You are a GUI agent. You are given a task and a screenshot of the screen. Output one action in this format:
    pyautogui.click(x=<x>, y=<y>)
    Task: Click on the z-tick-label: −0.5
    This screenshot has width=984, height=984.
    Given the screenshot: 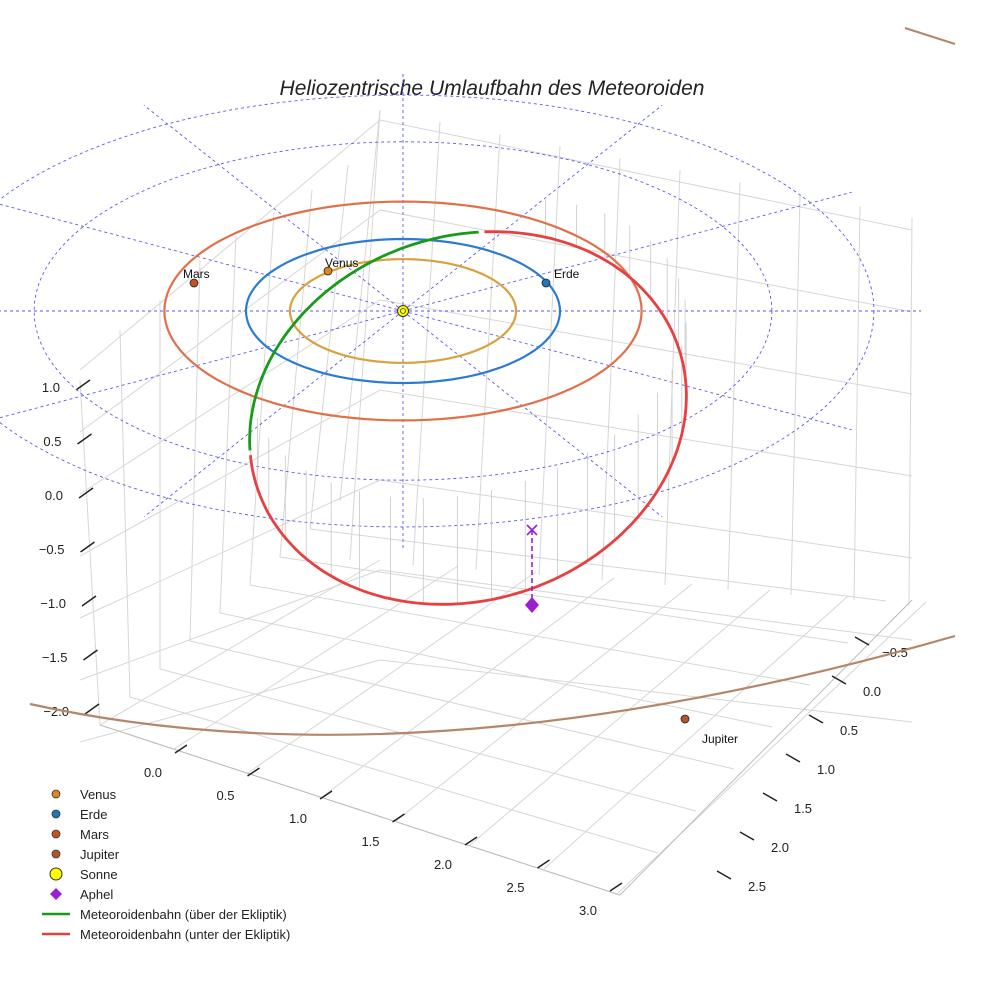 What is the action you would take?
    pyautogui.click(x=52, y=549)
    